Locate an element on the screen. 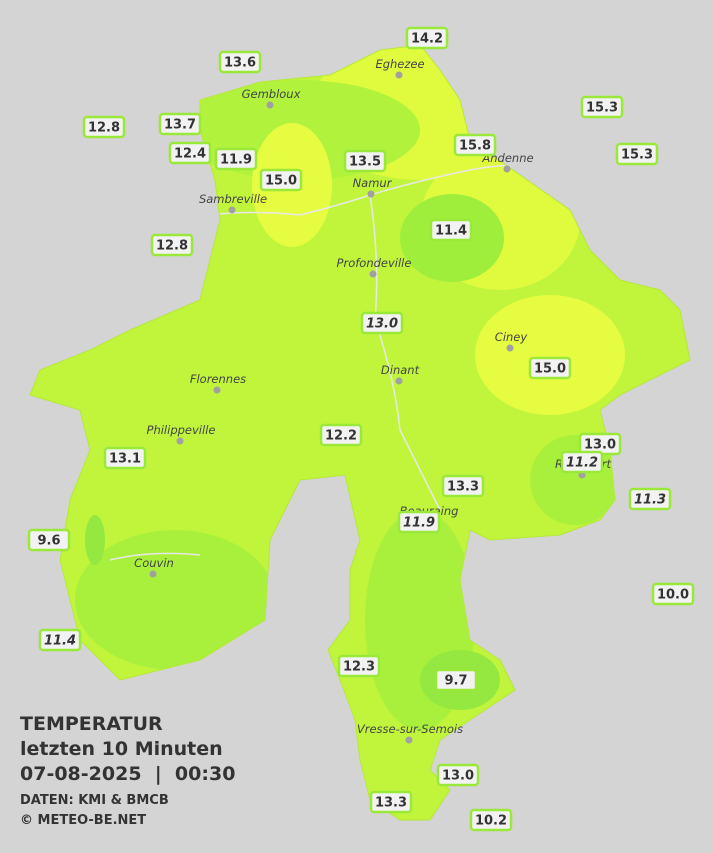  reading-value: 15.3 is located at coordinates (602, 108).